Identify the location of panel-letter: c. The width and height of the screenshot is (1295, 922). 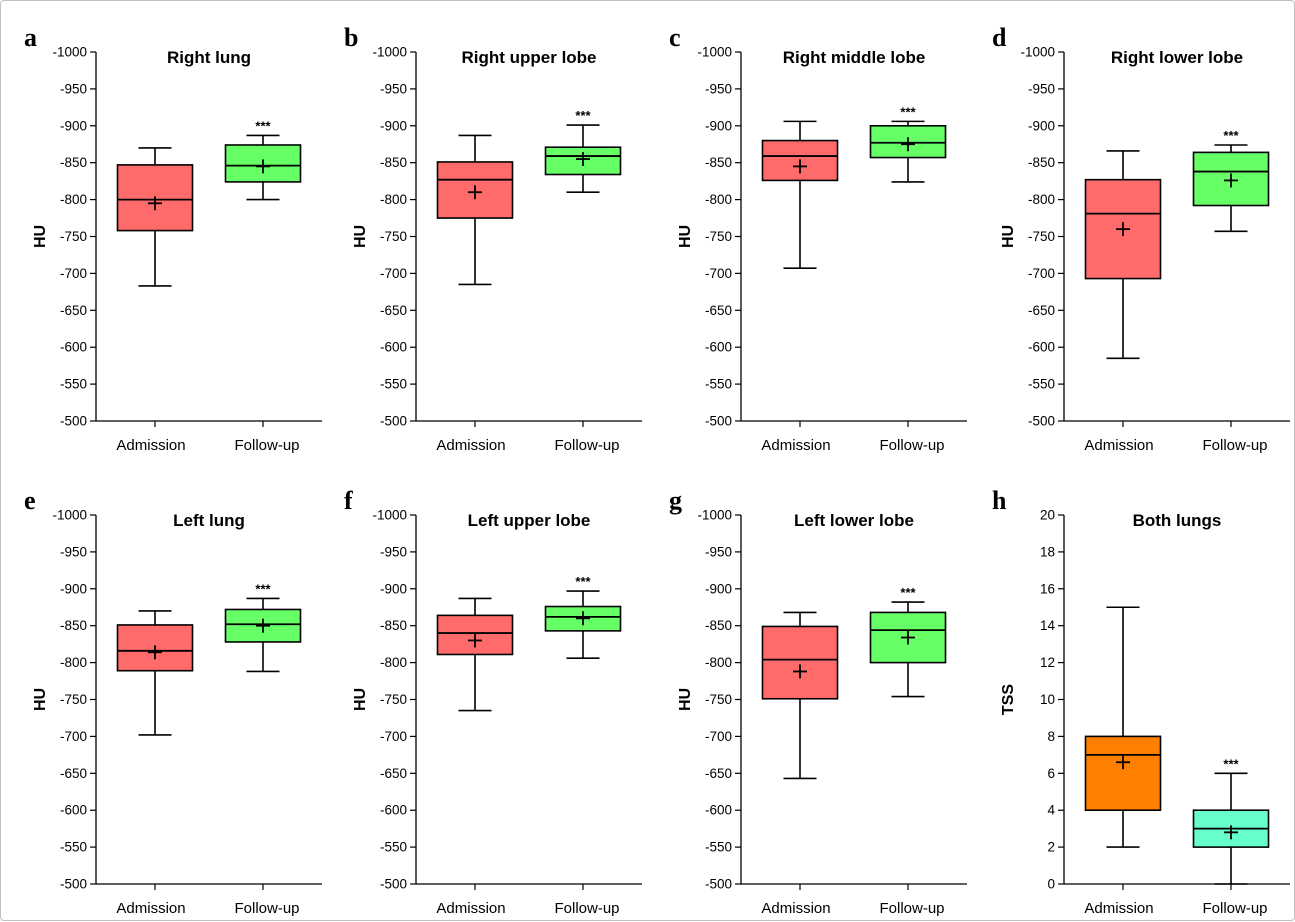
(675, 37).